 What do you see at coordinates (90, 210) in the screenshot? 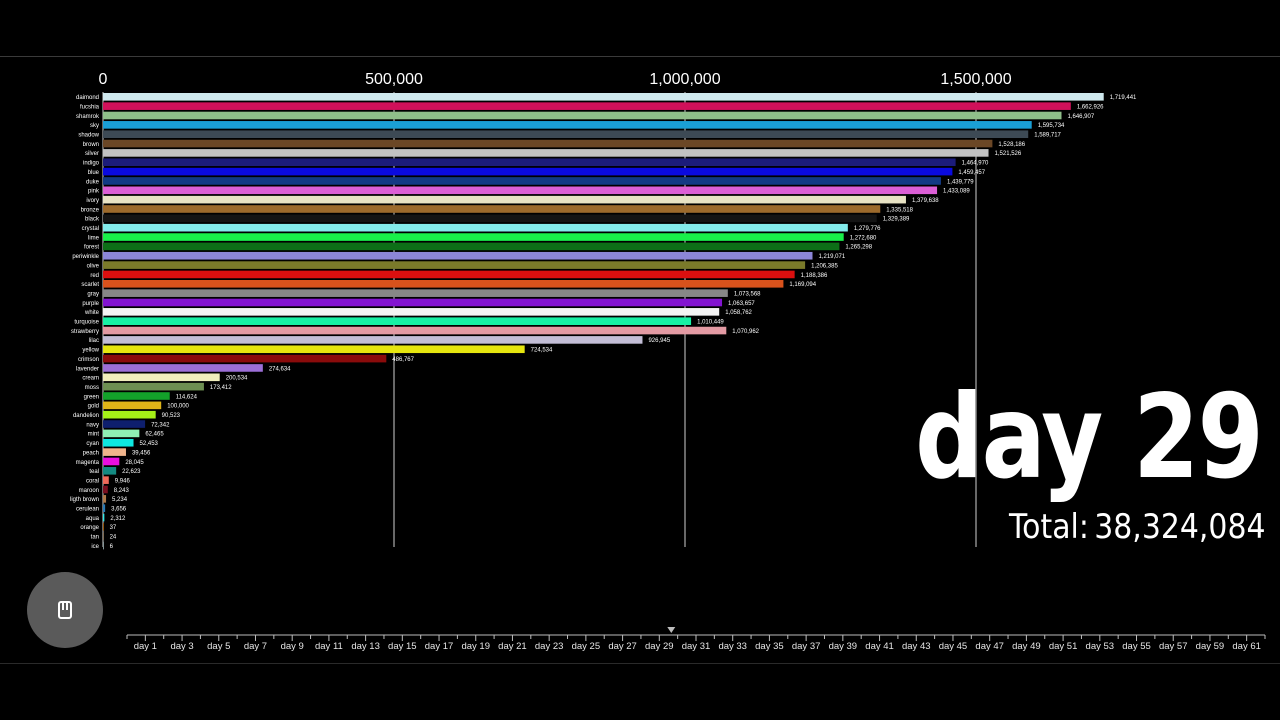
I see `bar-category-label: bronze` at bounding box center [90, 210].